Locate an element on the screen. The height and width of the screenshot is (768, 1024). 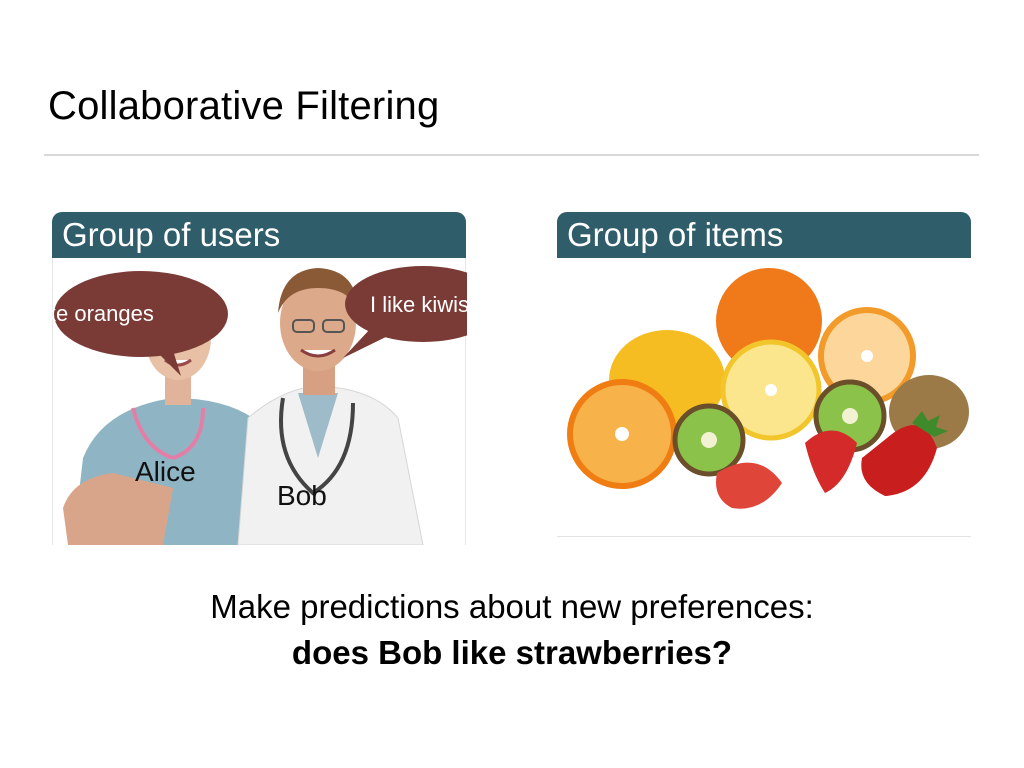
alice-name-label: Alice is located at coordinates (165, 471).